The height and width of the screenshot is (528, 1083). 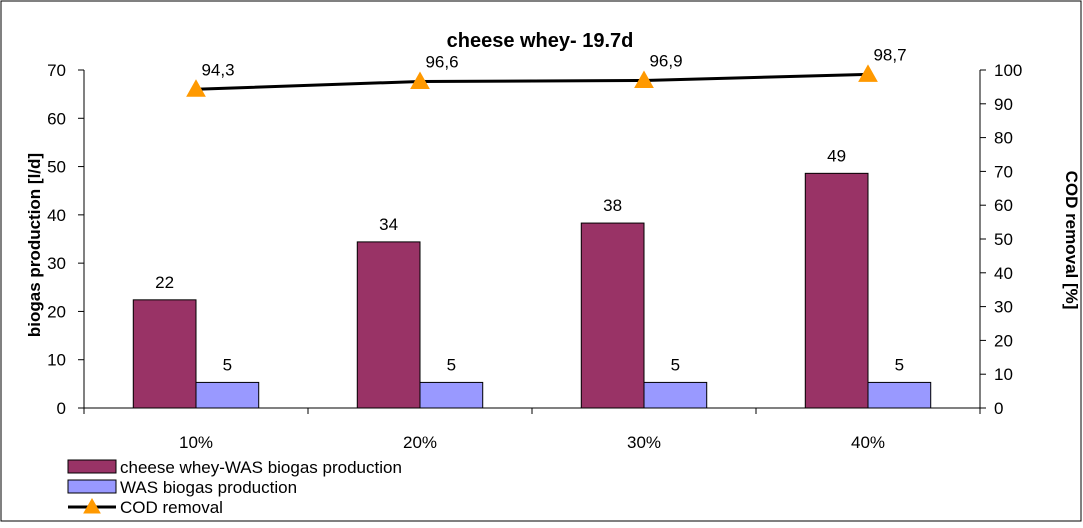 I want to click on y-axis-left-title: biogas production [l/d], so click(x=34, y=245).